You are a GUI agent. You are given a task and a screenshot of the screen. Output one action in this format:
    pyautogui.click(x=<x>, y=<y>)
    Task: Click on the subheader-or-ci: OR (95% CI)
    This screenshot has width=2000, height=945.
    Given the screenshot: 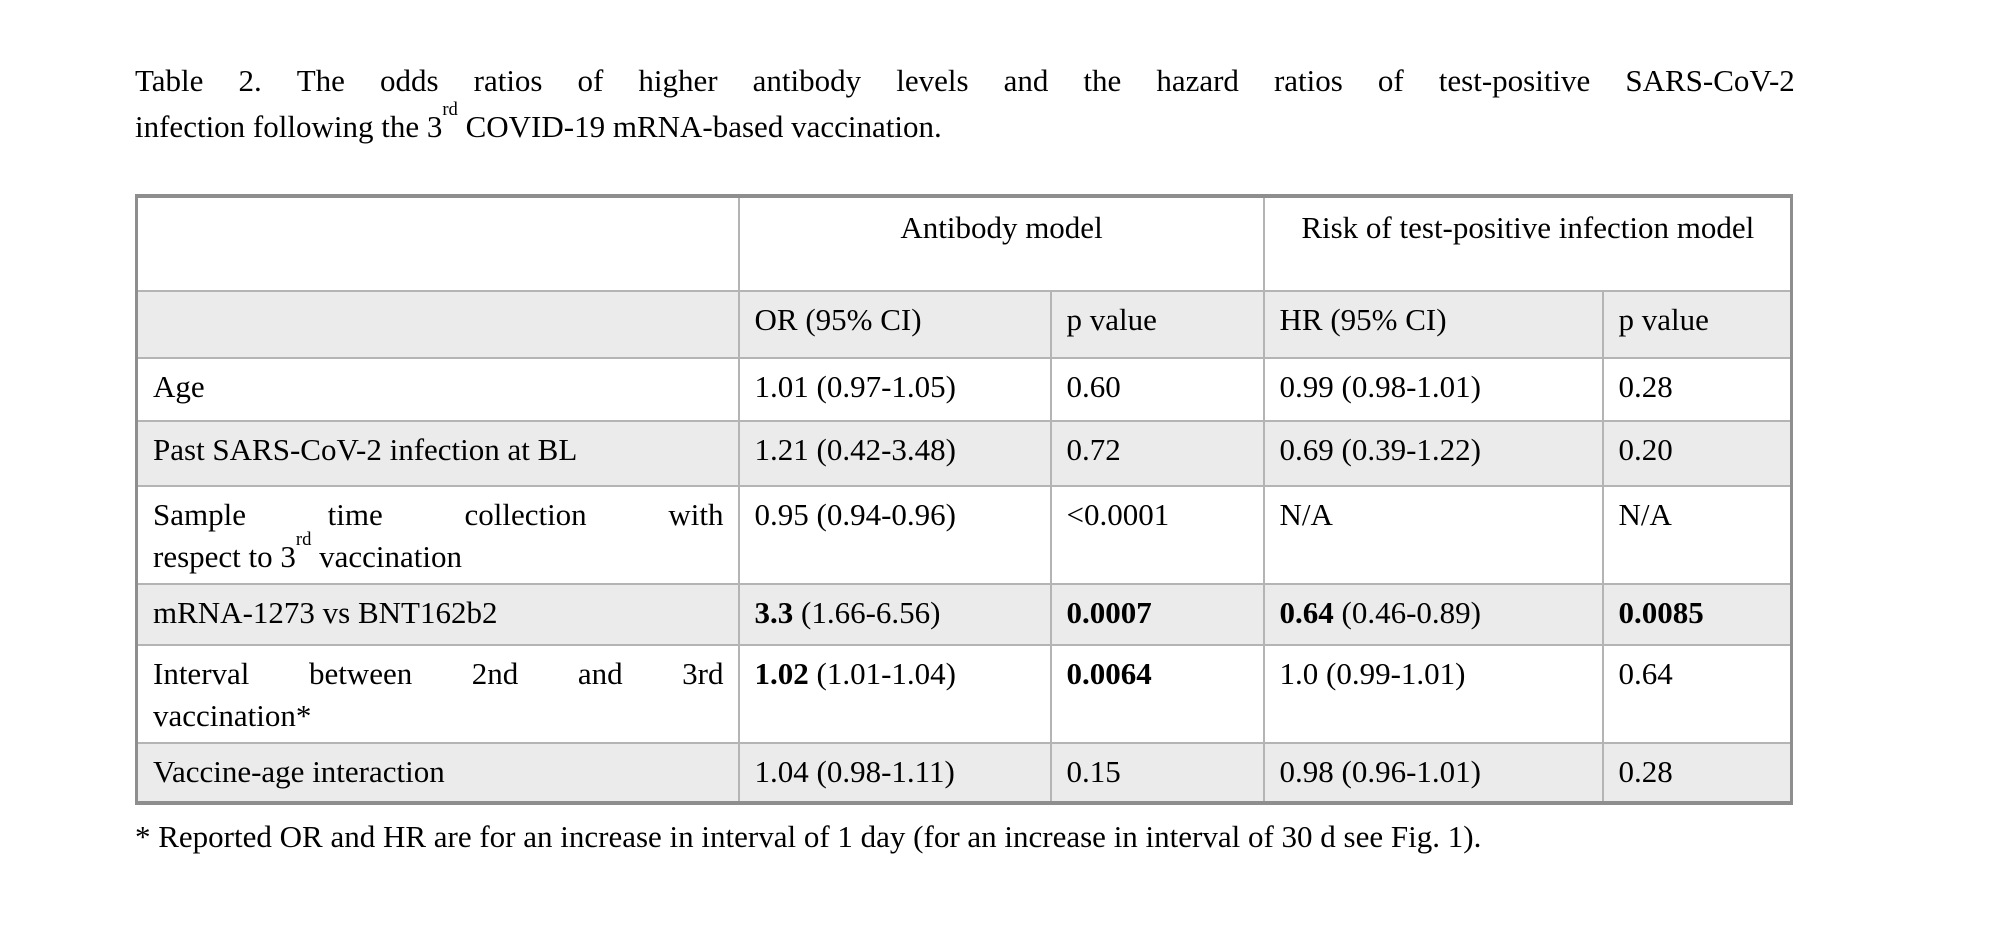 What is the action you would take?
    pyautogui.click(x=894, y=324)
    